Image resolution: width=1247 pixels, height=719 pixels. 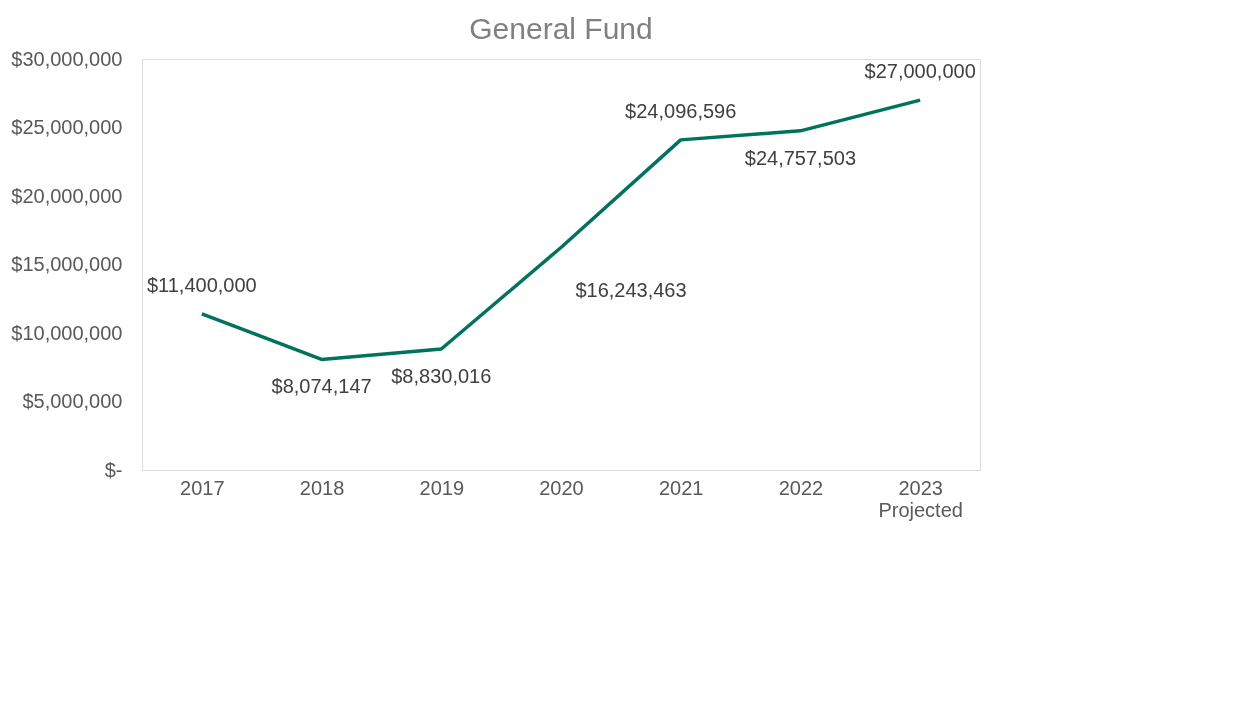 What do you see at coordinates (321, 386) in the screenshot?
I see `data-label: $8,074,147` at bounding box center [321, 386].